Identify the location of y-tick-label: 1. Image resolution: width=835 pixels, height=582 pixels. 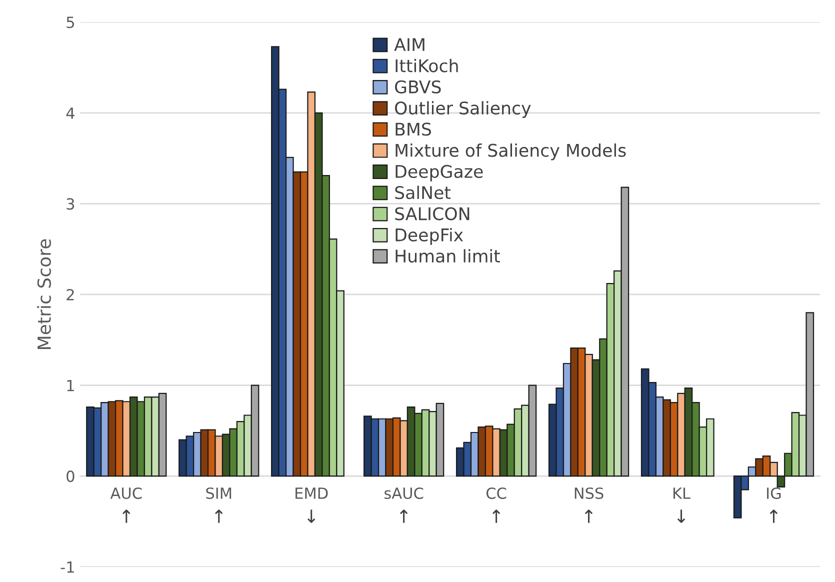
(70, 386).